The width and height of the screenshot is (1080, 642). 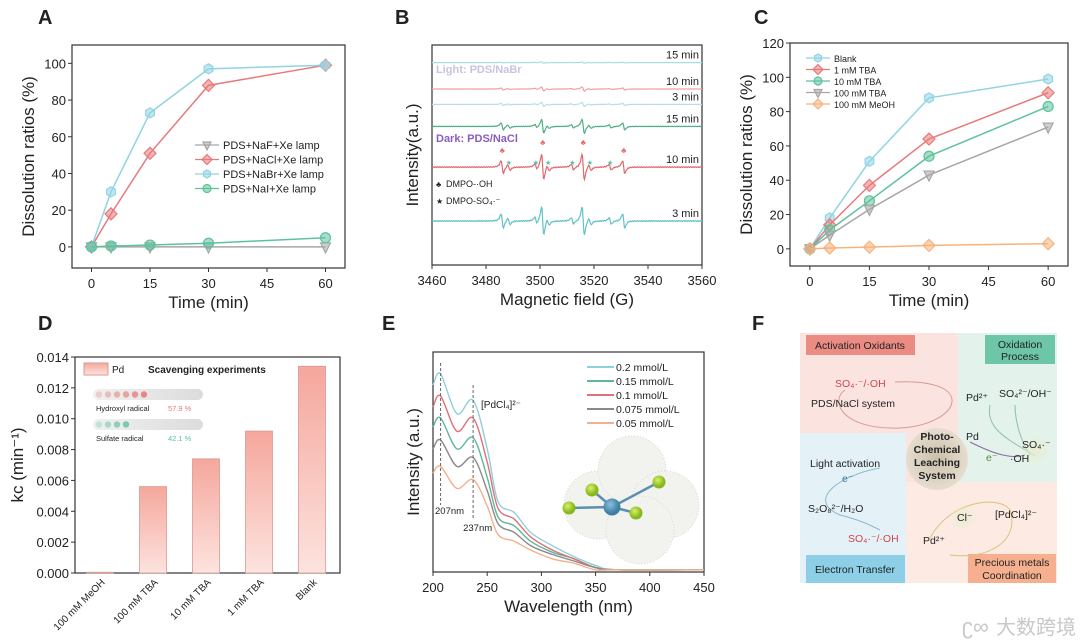 I want to click on legend-label: PDS+NaF+Xe lamp, so click(x=271, y=146).